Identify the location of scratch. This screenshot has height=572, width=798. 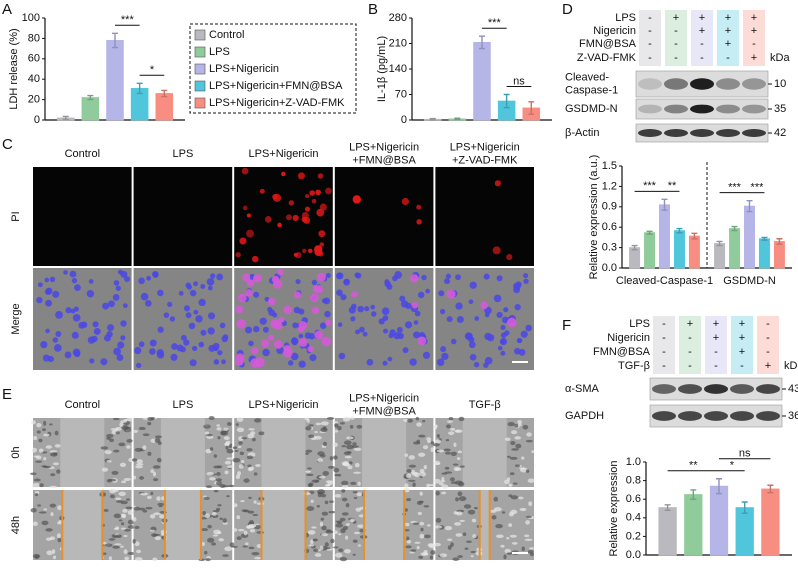
(283, 452).